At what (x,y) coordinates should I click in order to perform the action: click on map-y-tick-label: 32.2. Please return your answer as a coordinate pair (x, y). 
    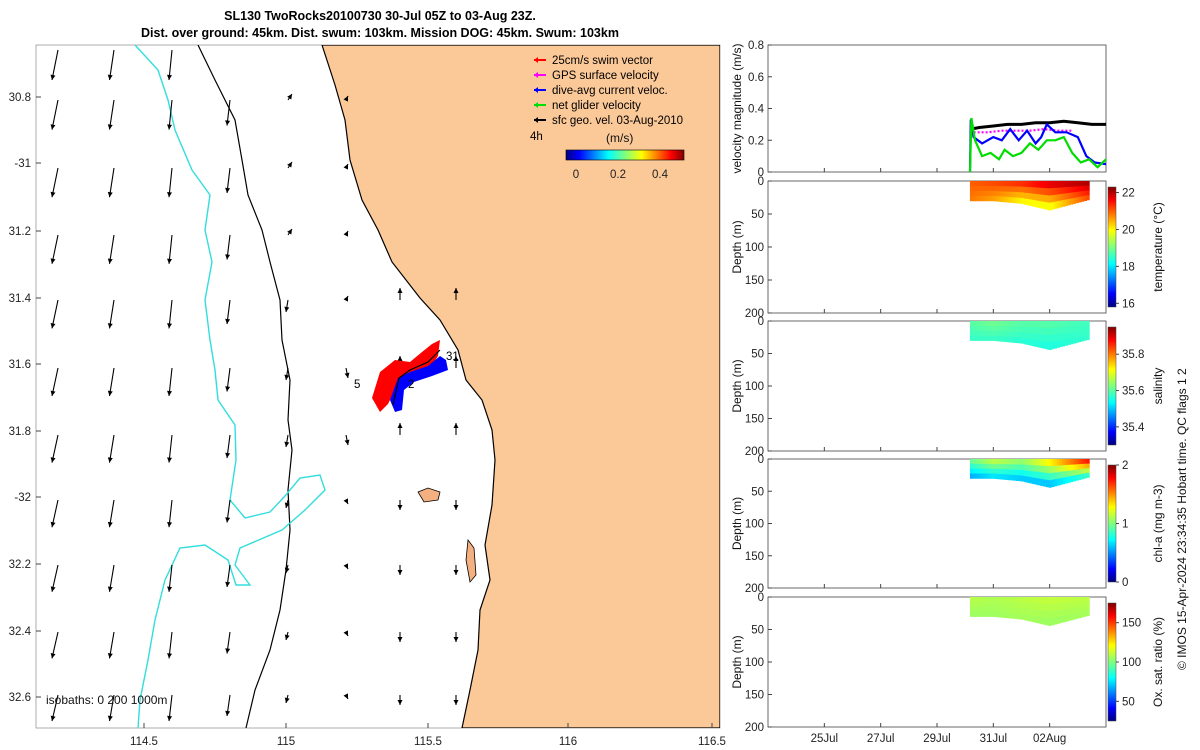
    Looking at the image, I should click on (20, 565).